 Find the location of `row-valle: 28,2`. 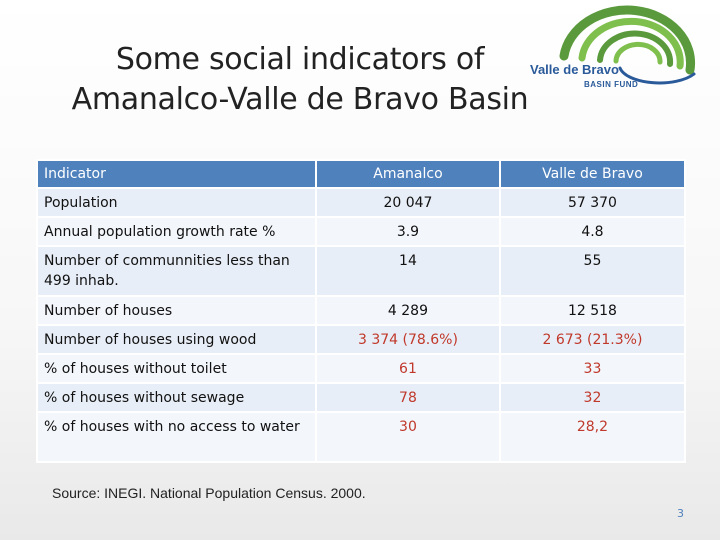

row-valle: 28,2 is located at coordinates (592, 437).